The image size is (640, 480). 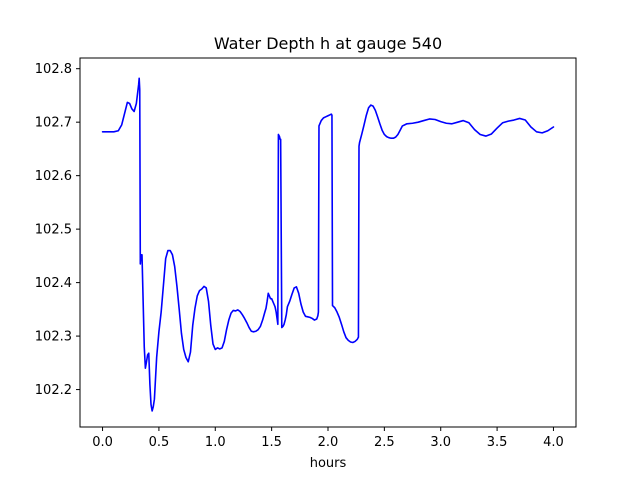 What do you see at coordinates (53, 230) in the screenshot?
I see `y-tick-label: 102.5` at bounding box center [53, 230].